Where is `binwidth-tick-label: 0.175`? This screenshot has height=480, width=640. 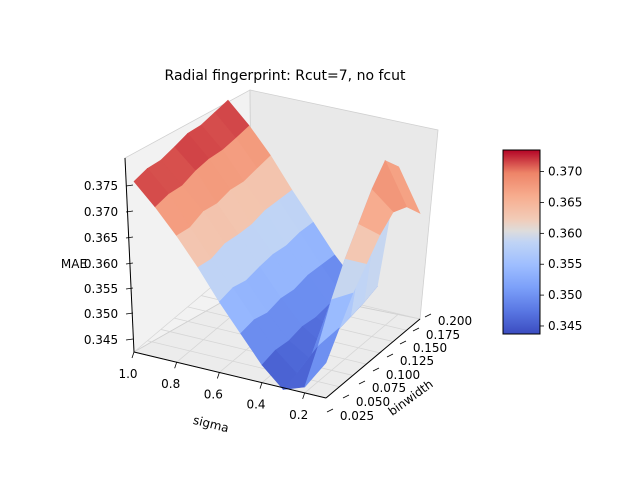
binwidth-tick-label: 0.175 is located at coordinates (443, 335).